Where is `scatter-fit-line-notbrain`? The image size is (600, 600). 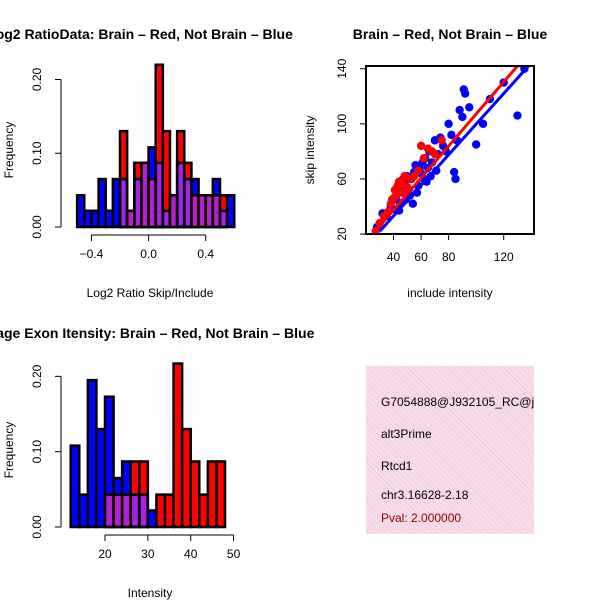 scatter-fit-line-notbrain is located at coordinates (454, 149).